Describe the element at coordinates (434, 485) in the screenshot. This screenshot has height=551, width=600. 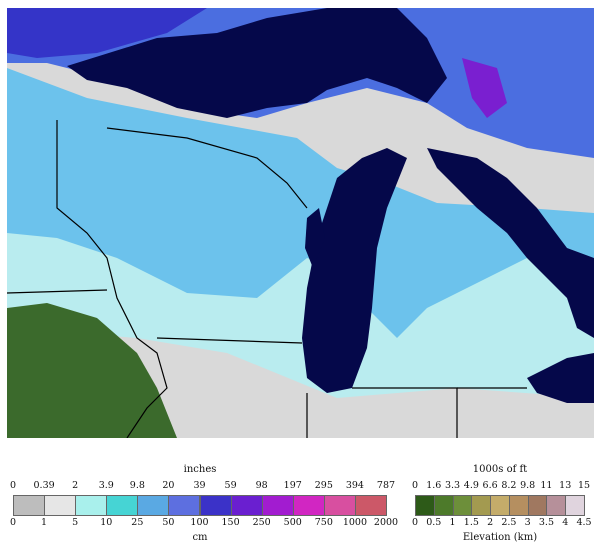
I see `elev-ft-label: 1.6` at that location.